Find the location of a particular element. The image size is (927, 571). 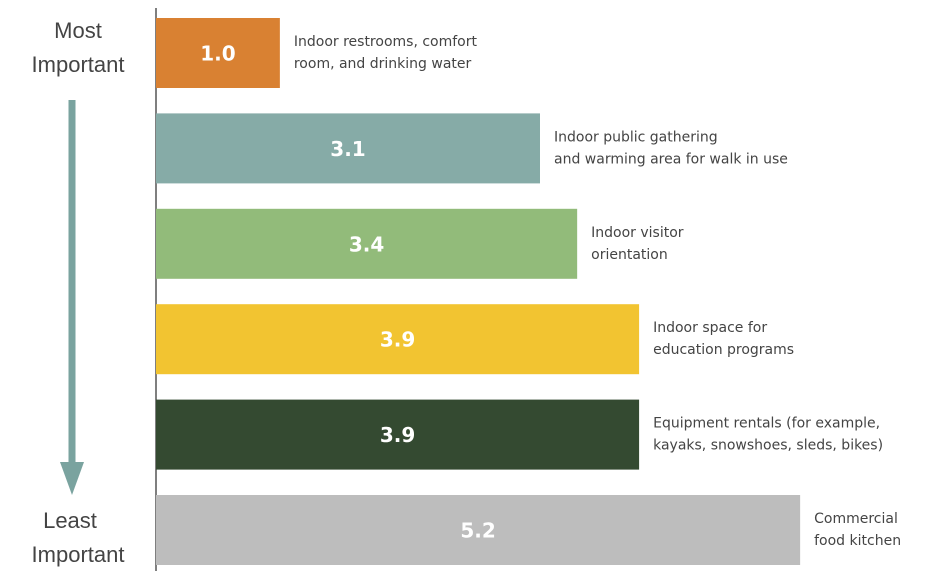

category-label: kayaks, snowshoes, sleds, bikes) is located at coordinates (768, 446).